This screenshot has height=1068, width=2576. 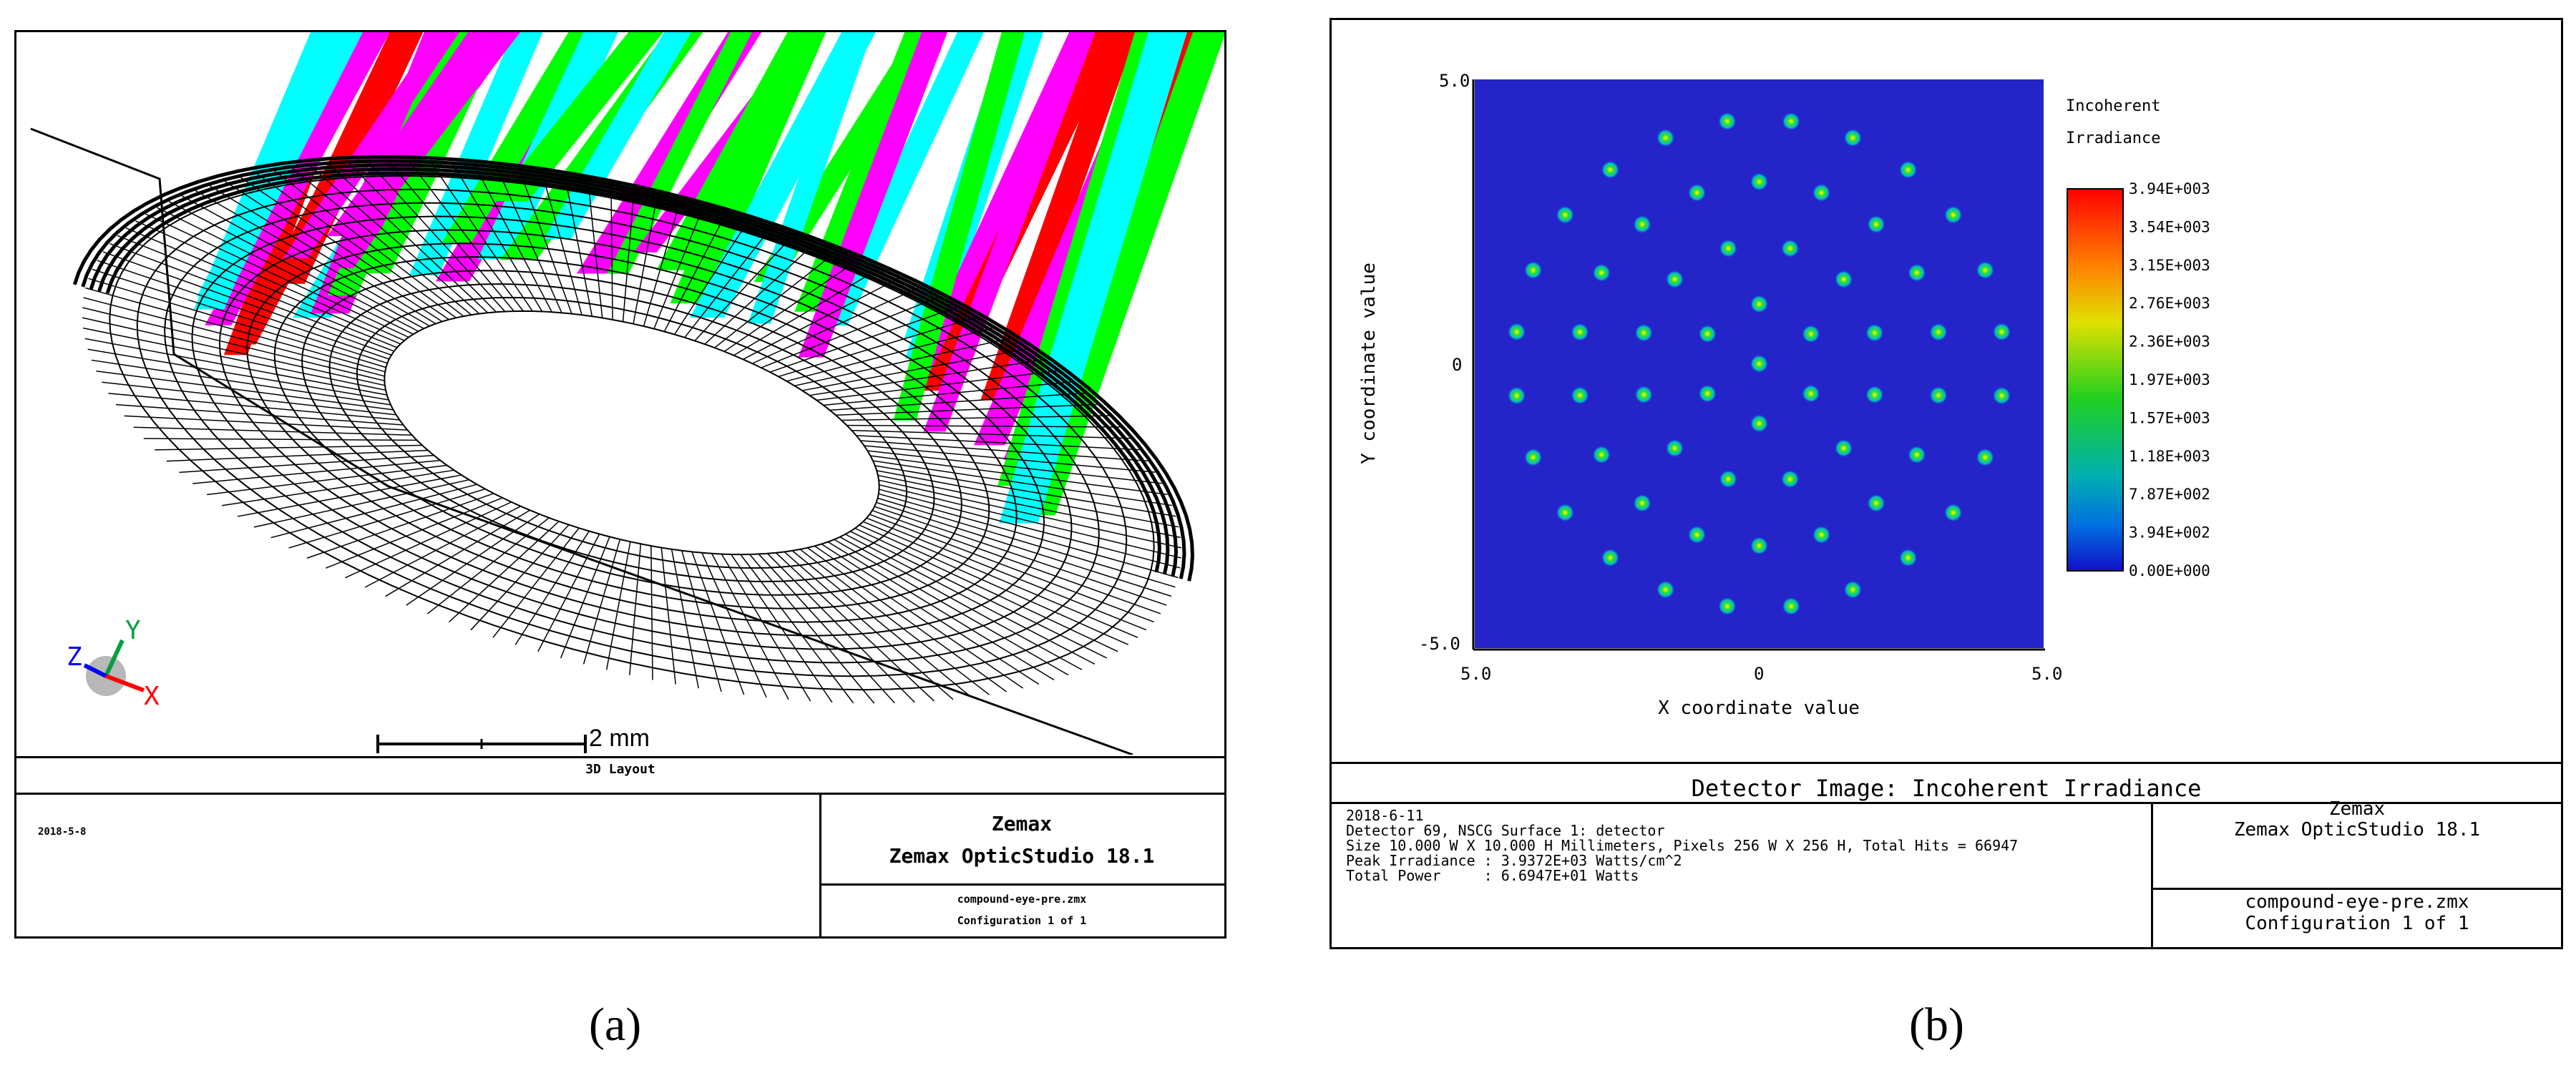 I want to click on caption-b: (b), so click(x=1936, y=1025).